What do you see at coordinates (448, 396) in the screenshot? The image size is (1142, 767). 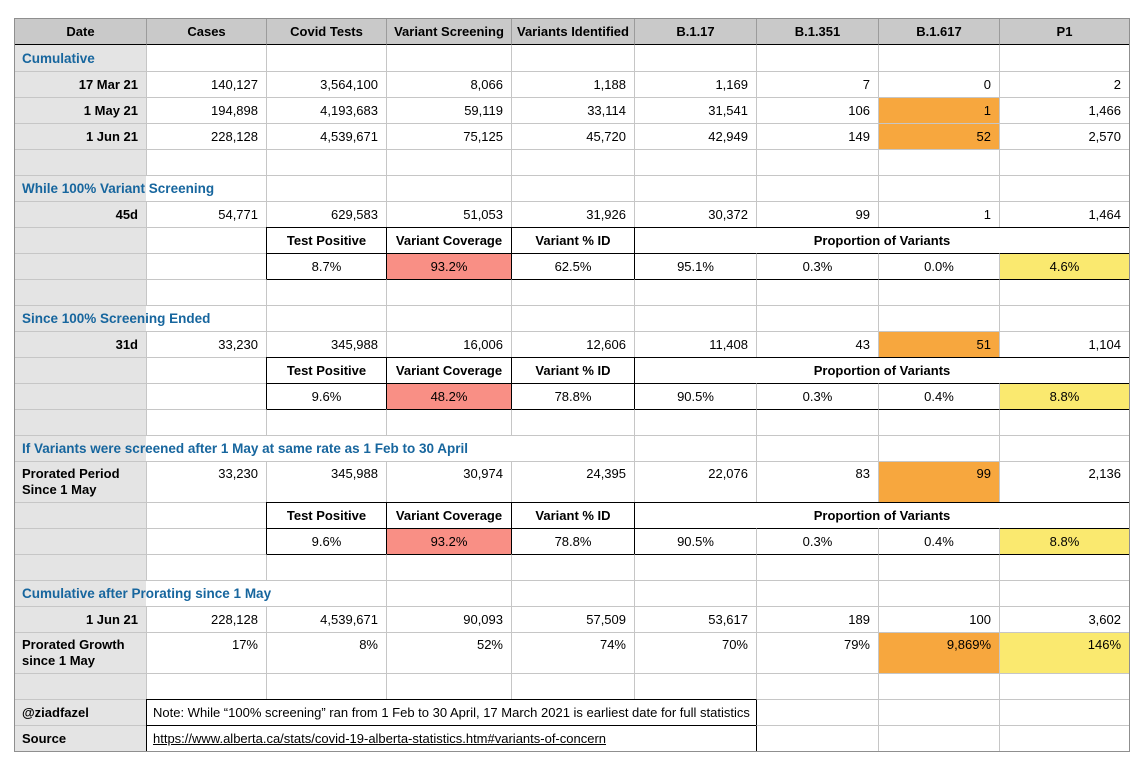 I see `cell-variant-coverage-pct-highlight: 48.2%` at bounding box center [448, 396].